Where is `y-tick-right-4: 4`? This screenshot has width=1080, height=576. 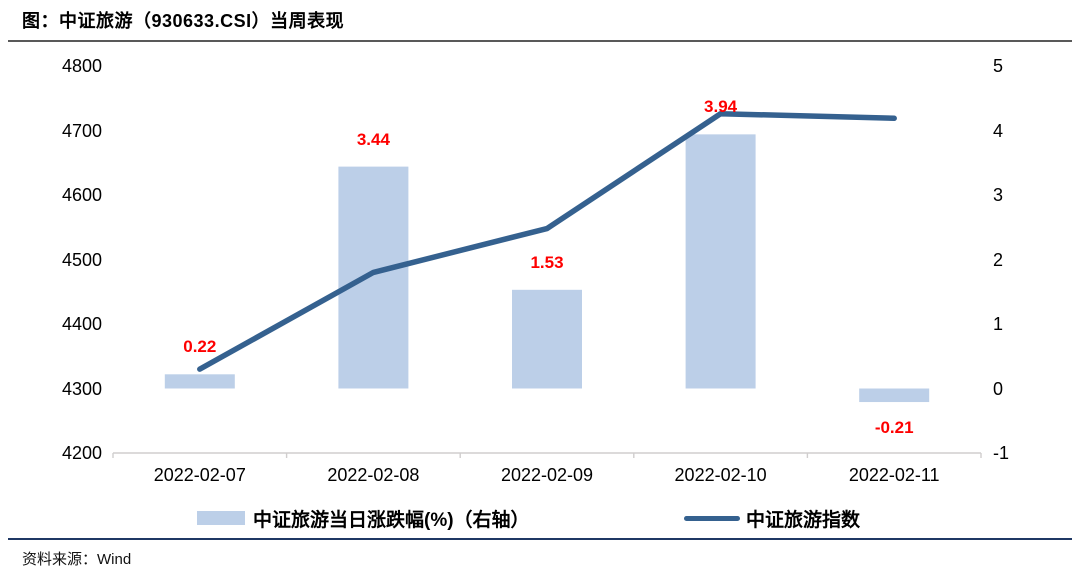 y-tick-right-4: 4 is located at coordinates (998, 130).